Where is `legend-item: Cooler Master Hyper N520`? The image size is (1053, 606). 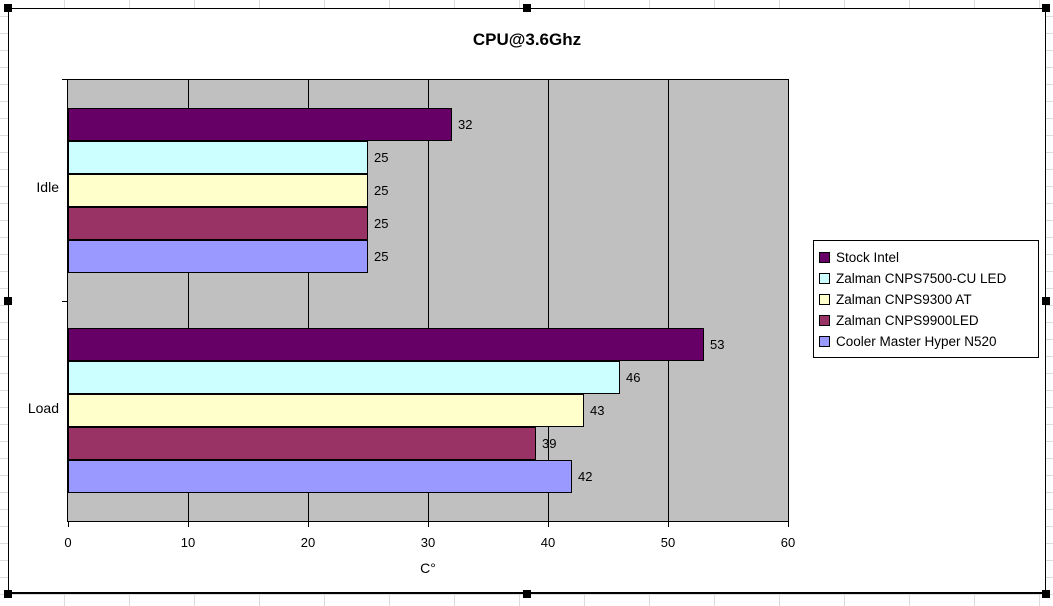
legend-item: Cooler Master Hyper N520 is located at coordinates (928, 341).